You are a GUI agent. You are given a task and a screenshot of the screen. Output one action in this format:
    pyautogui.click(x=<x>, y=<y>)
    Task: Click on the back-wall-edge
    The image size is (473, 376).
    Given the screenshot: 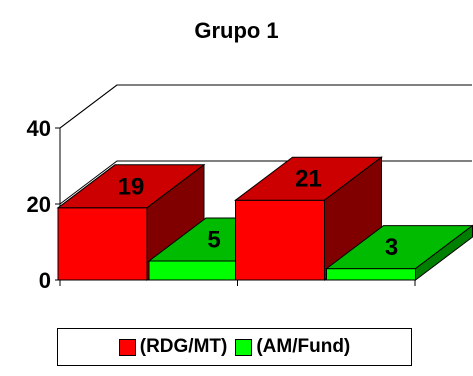 What is the action you would take?
    pyautogui.click(x=265, y=106)
    